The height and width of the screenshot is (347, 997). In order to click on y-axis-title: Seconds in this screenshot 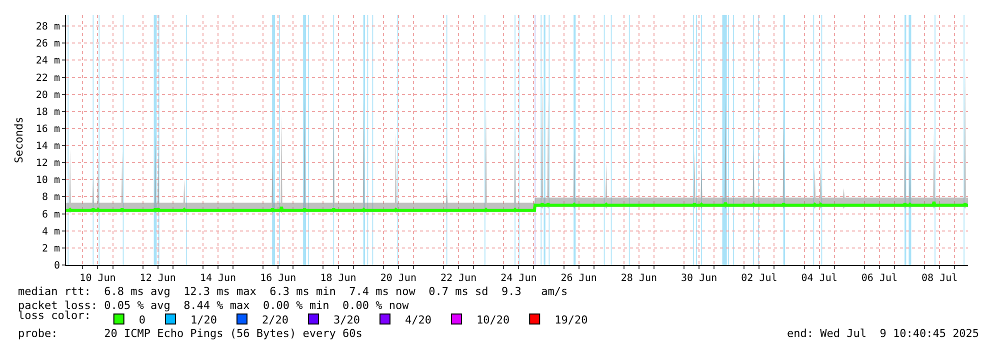, I will do `click(19, 140)`.